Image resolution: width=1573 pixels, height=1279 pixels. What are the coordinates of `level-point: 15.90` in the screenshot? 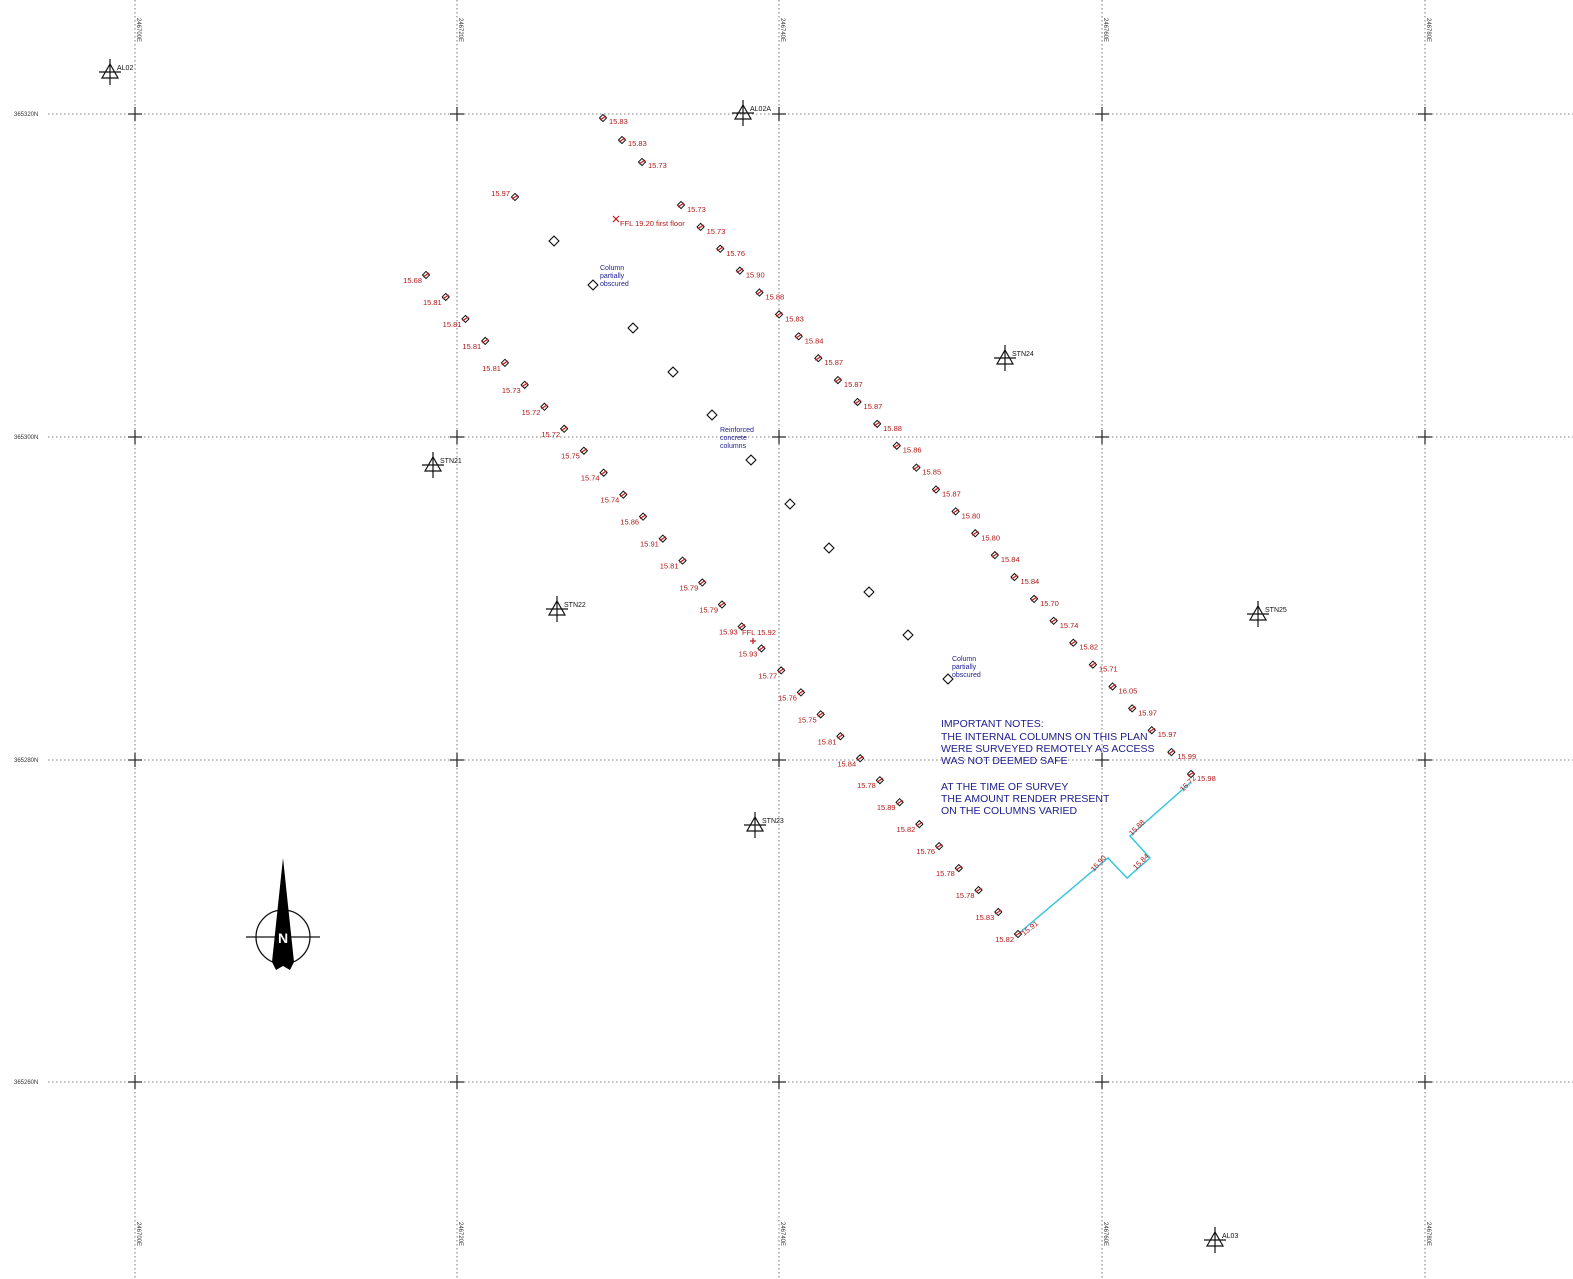 It's located at (750, 273).